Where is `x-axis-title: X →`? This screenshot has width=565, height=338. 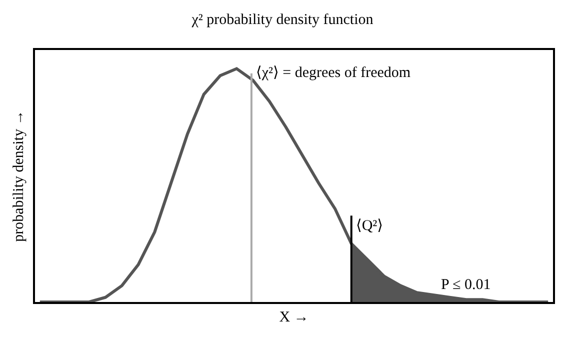
x-axis-title: X → is located at coordinates (294, 318).